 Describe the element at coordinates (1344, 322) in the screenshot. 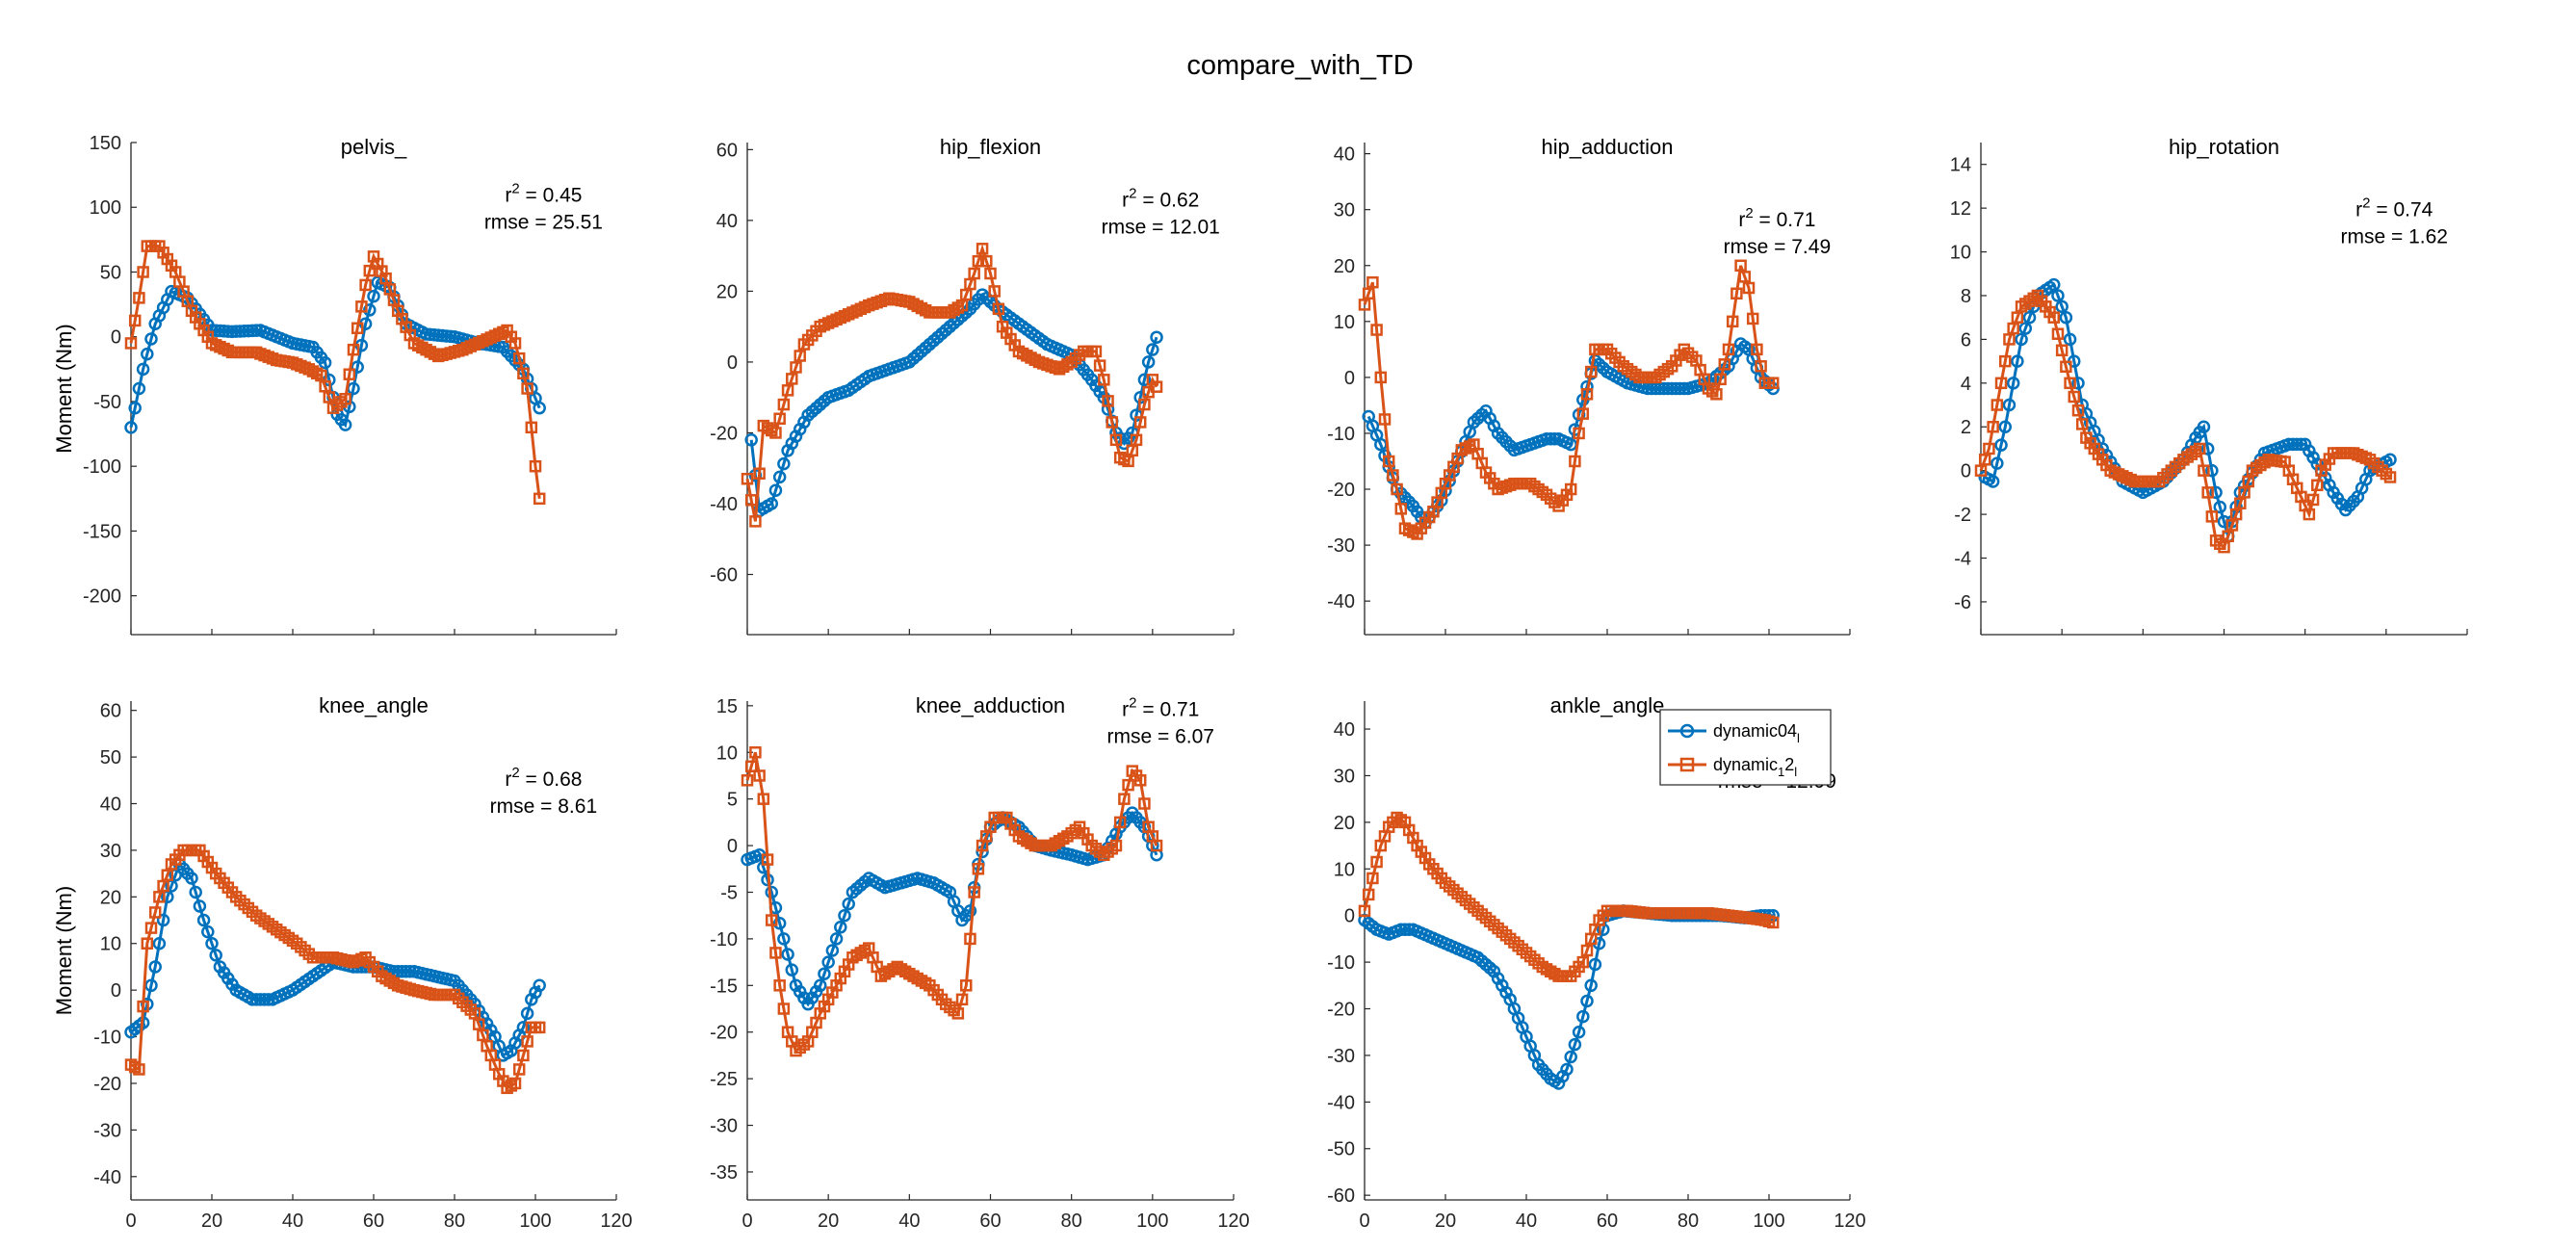

I see `y-tick-label: 10` at that location.